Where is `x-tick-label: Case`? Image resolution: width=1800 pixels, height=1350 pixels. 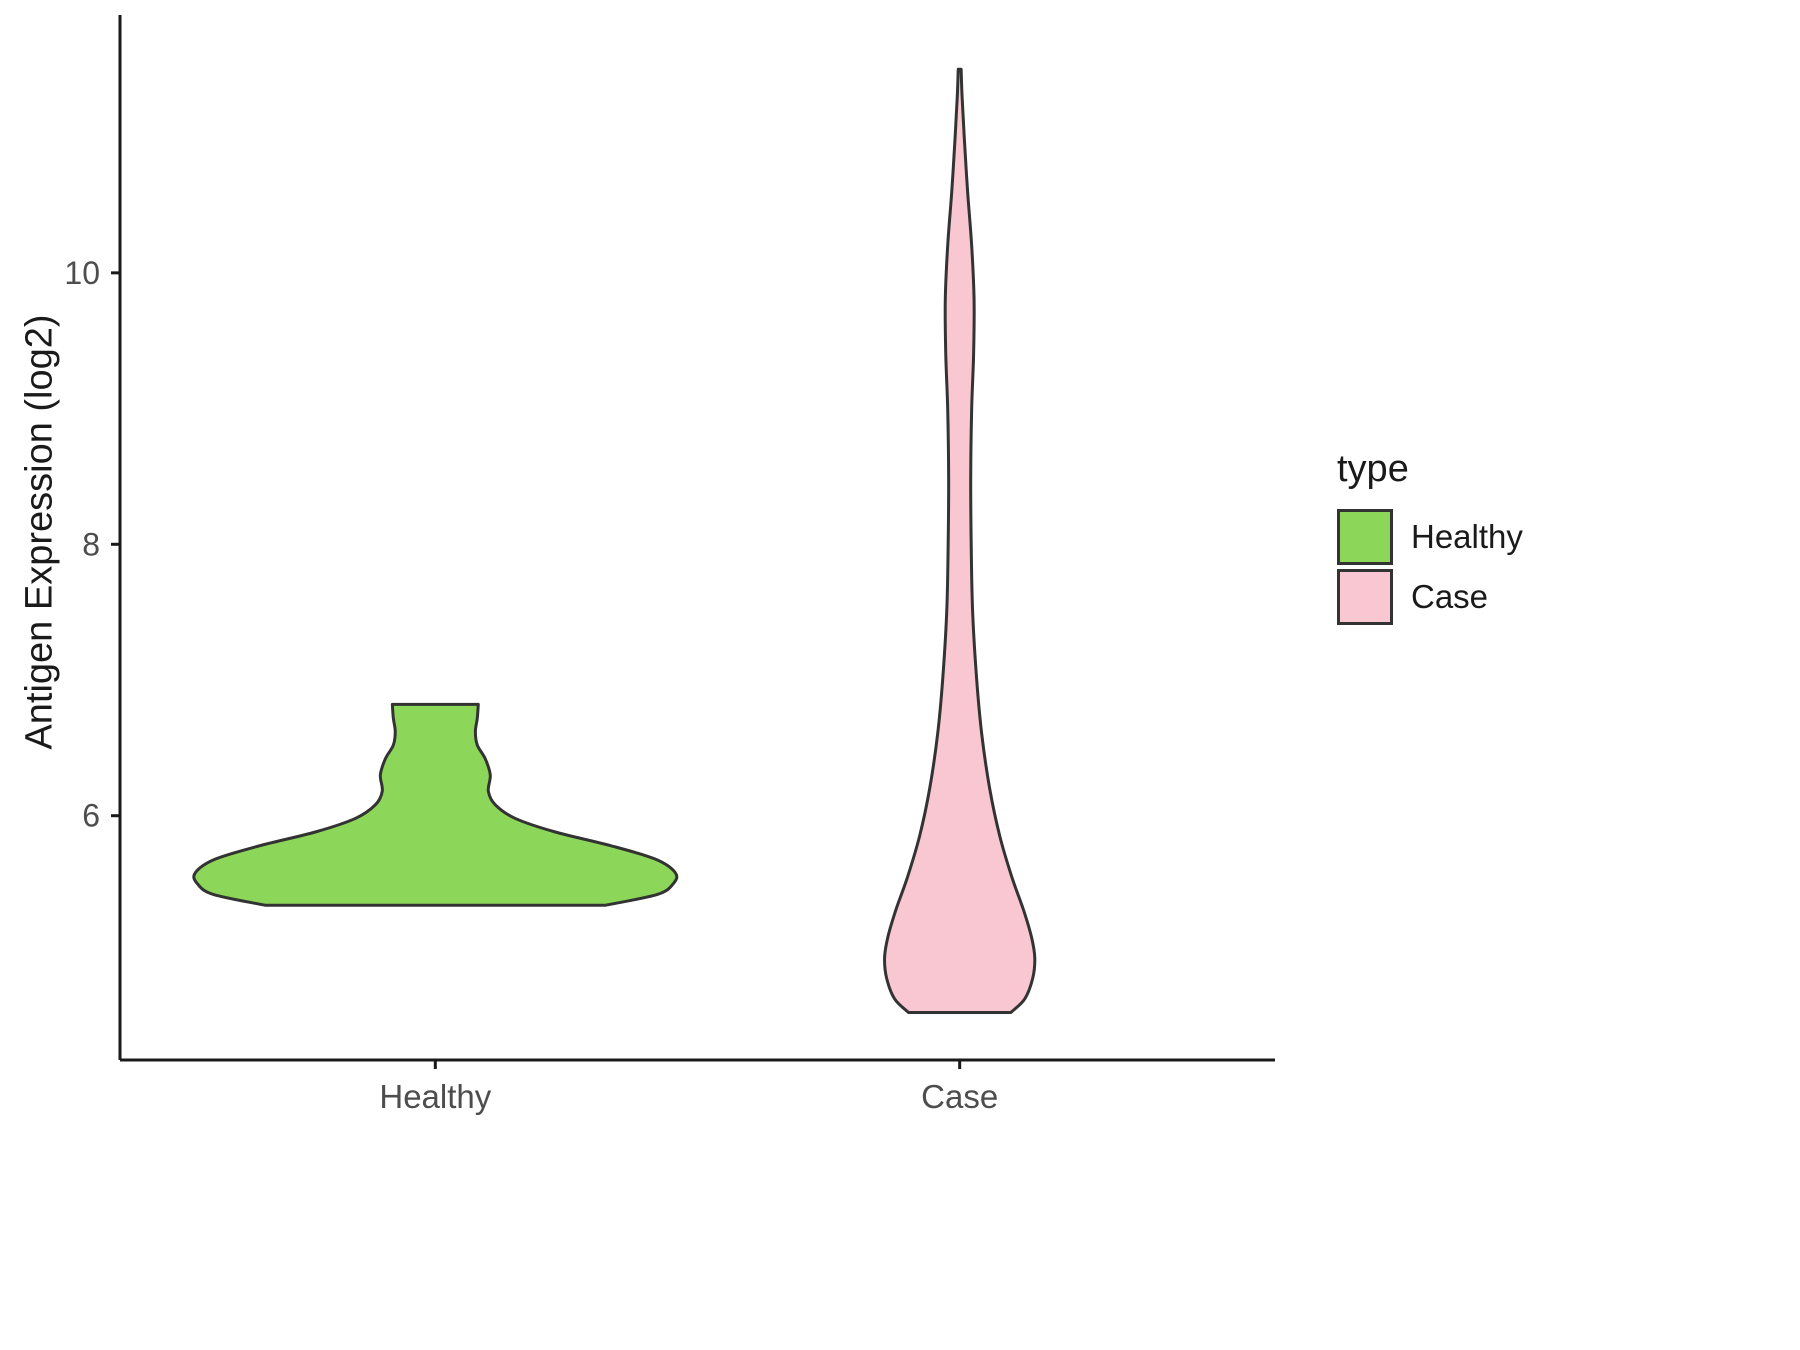
x-tick-label: Case is located at coordinates (959, 1096).